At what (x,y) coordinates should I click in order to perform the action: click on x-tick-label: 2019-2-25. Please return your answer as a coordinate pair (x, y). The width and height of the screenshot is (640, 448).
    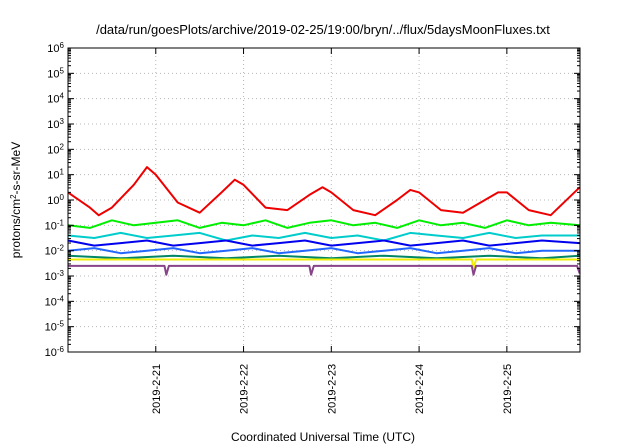
    Looking at the image, I should click on (508, 389).